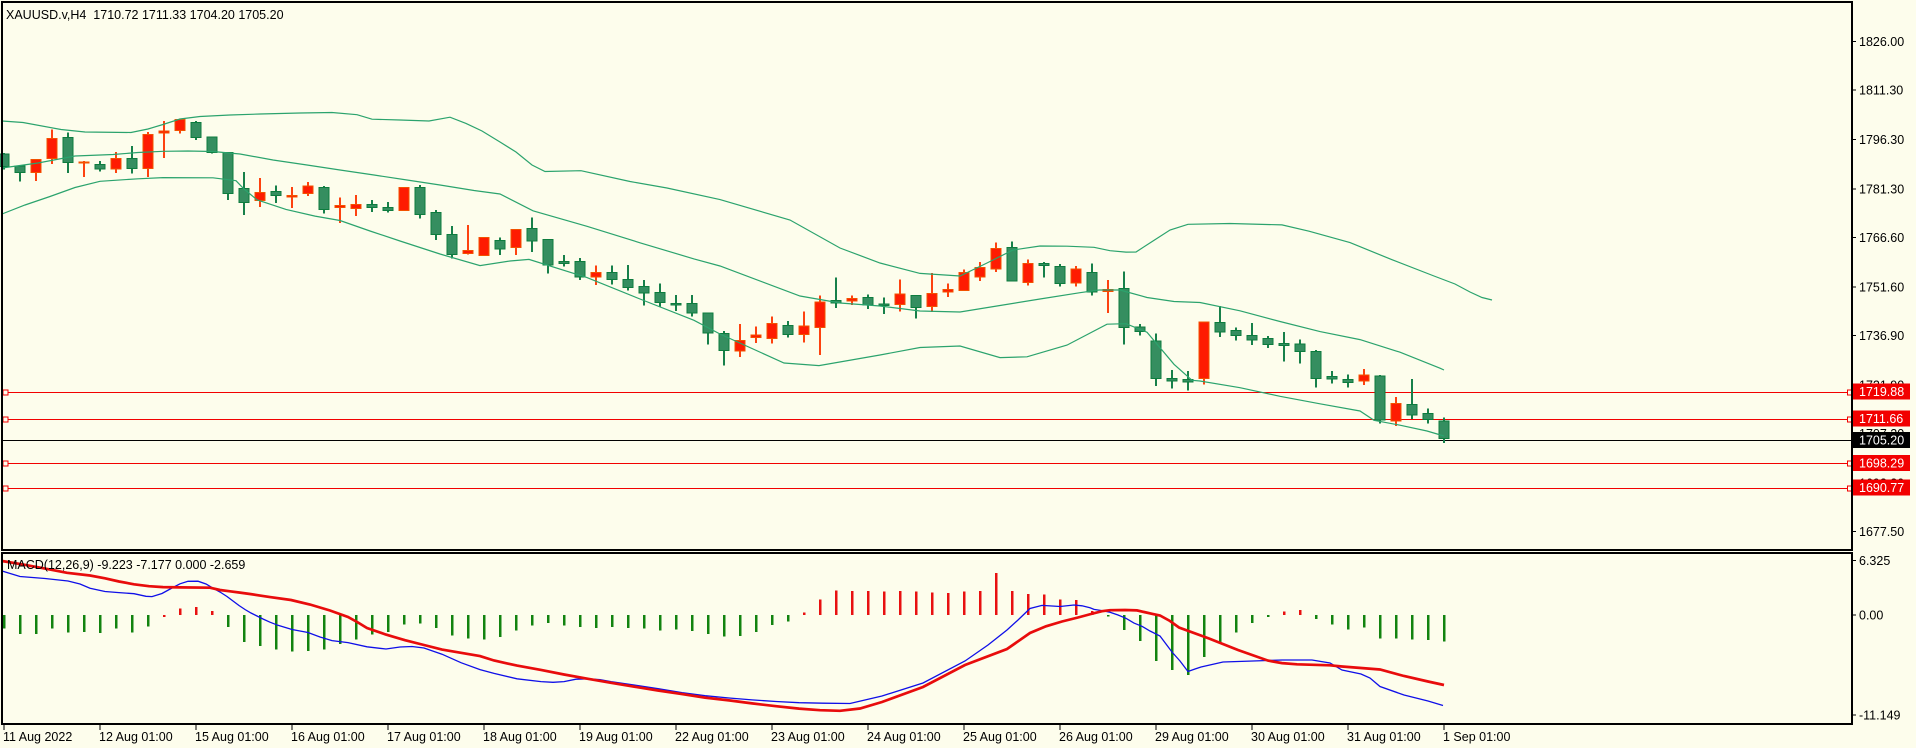  What do you see at coordinates (520, 737) in the screenshot?
I see `svg-text: 18 Aug 01:00` at bounding box center [520, 737].